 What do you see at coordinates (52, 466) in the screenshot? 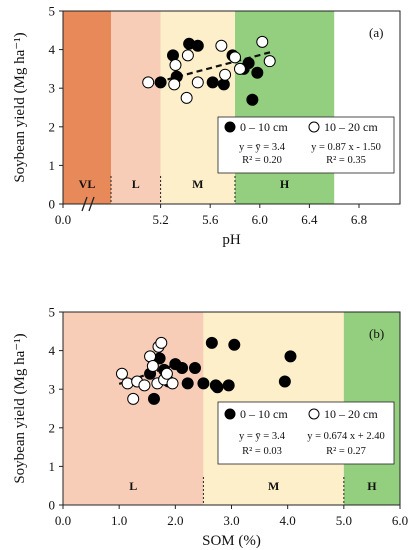
I see `y-tick-label: 1` at bounding box center [52, 466].